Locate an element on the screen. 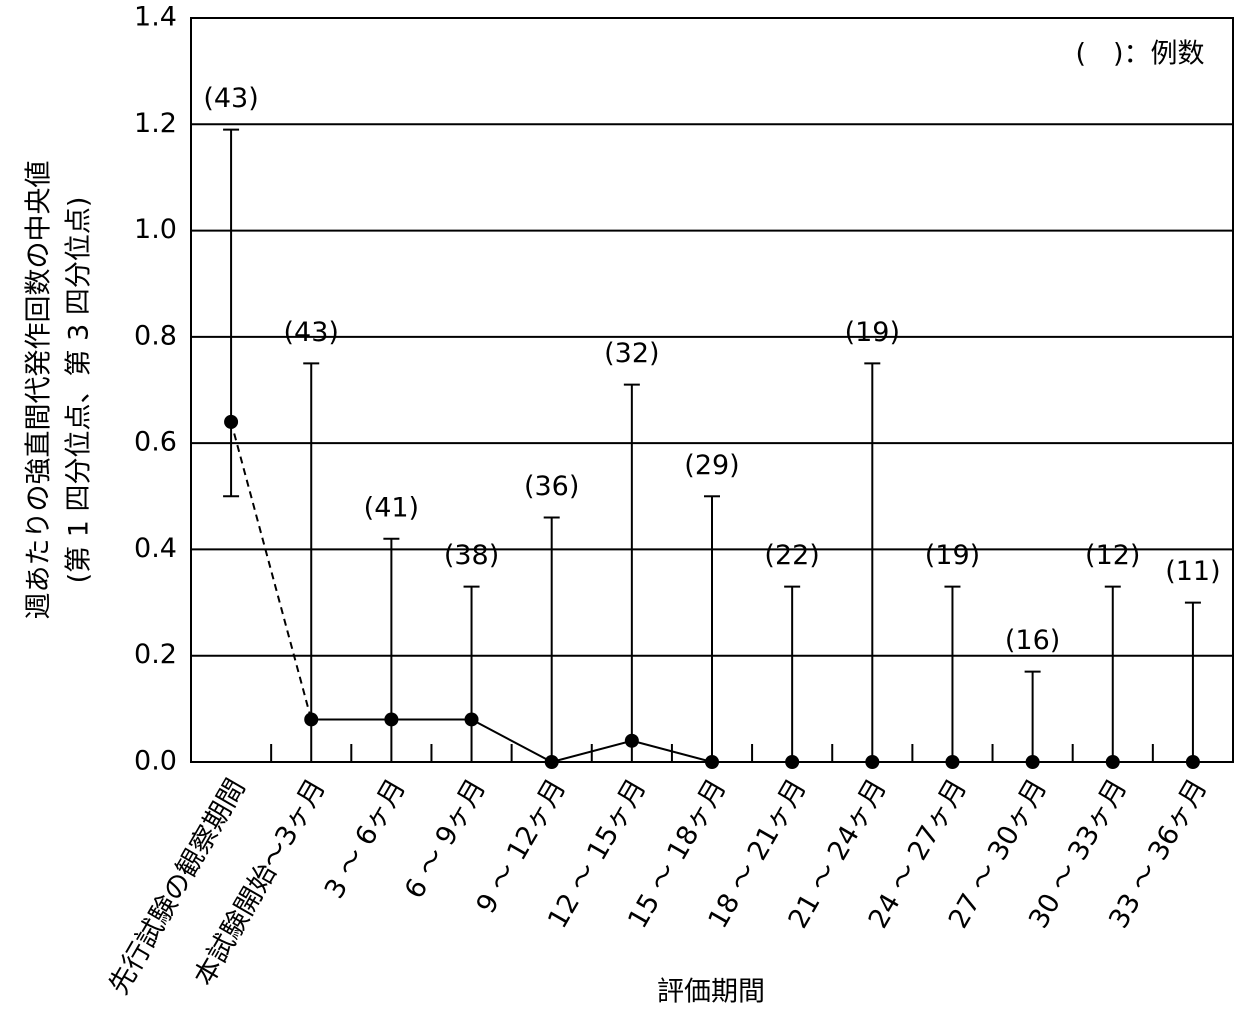 The height and width of the screenshot is (1015, 1240). y-tick-label: 1.0 is located at coordinates (155, 229).